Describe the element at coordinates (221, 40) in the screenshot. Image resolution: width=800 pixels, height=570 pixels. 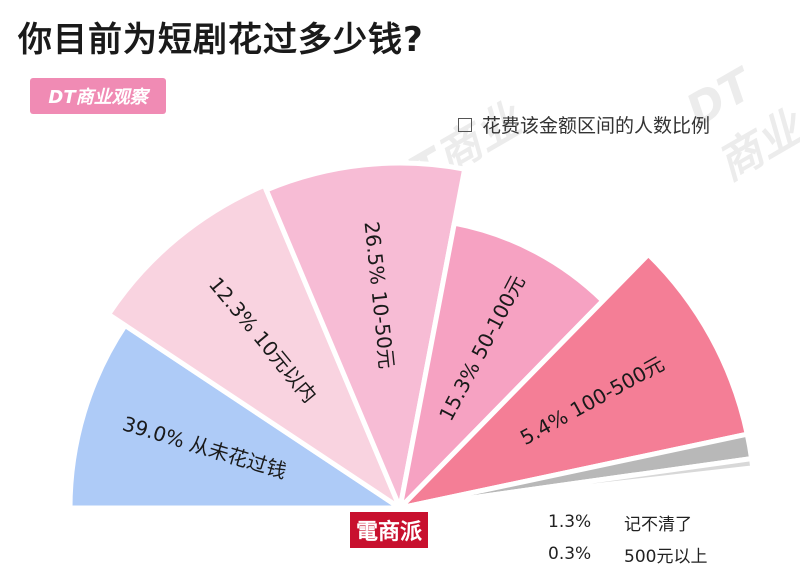
I see `chart-title: 你目前为短剧花过多少钱?` at that location.